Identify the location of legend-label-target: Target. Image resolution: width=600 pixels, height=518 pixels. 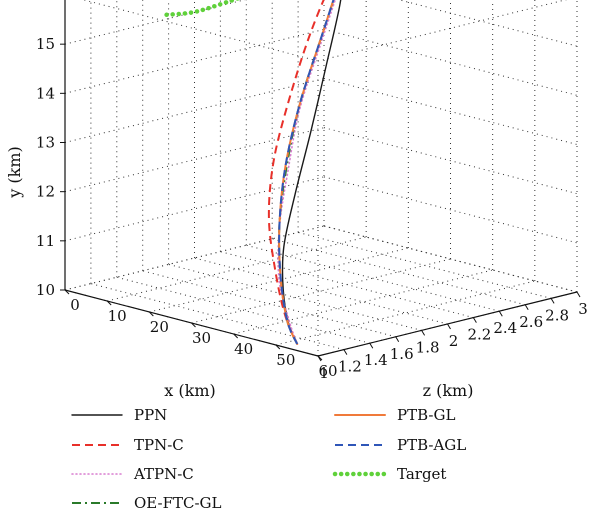
(421, 474).